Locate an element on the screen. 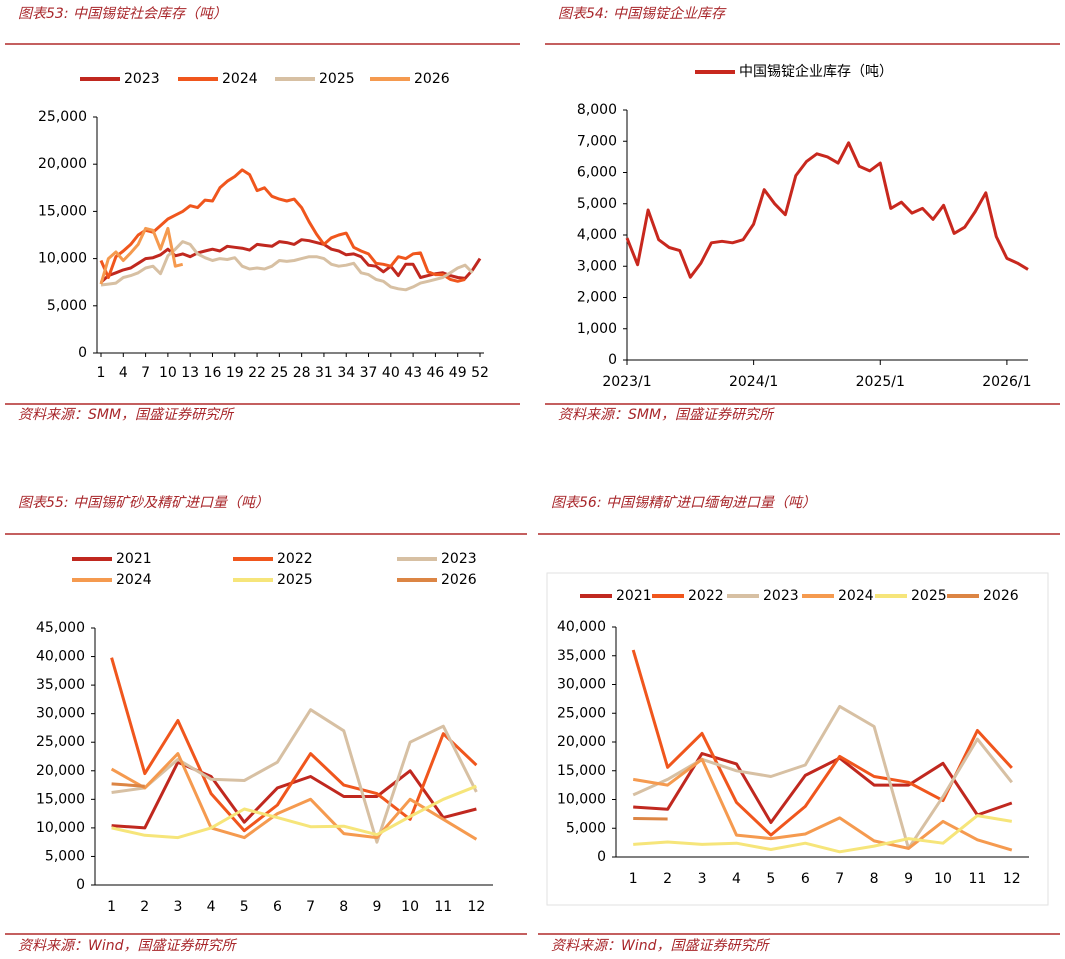 The width and height of the screenshot is (1065, 959). x-tick-label: 31 is located at coordinates (324, 373).